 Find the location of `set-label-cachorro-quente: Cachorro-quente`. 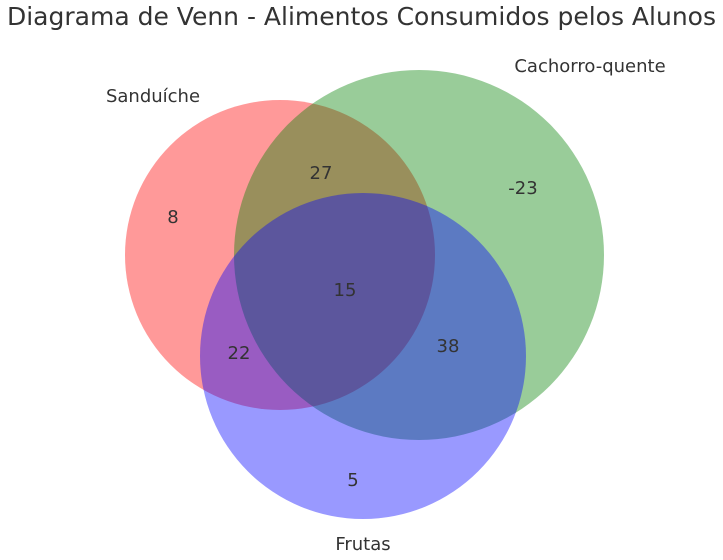

set-label-cachorro-quente: Cachorro-quente is located at coordinates (589, 66).